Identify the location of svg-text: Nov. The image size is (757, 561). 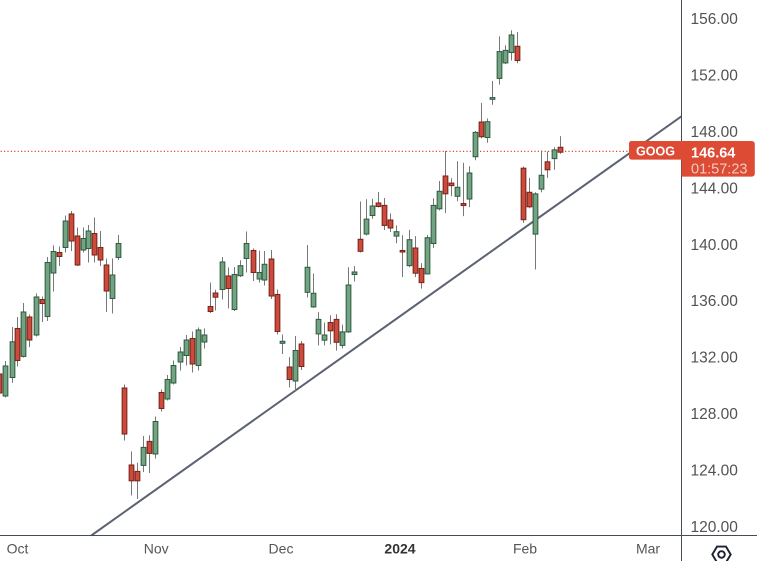
(156, 549).